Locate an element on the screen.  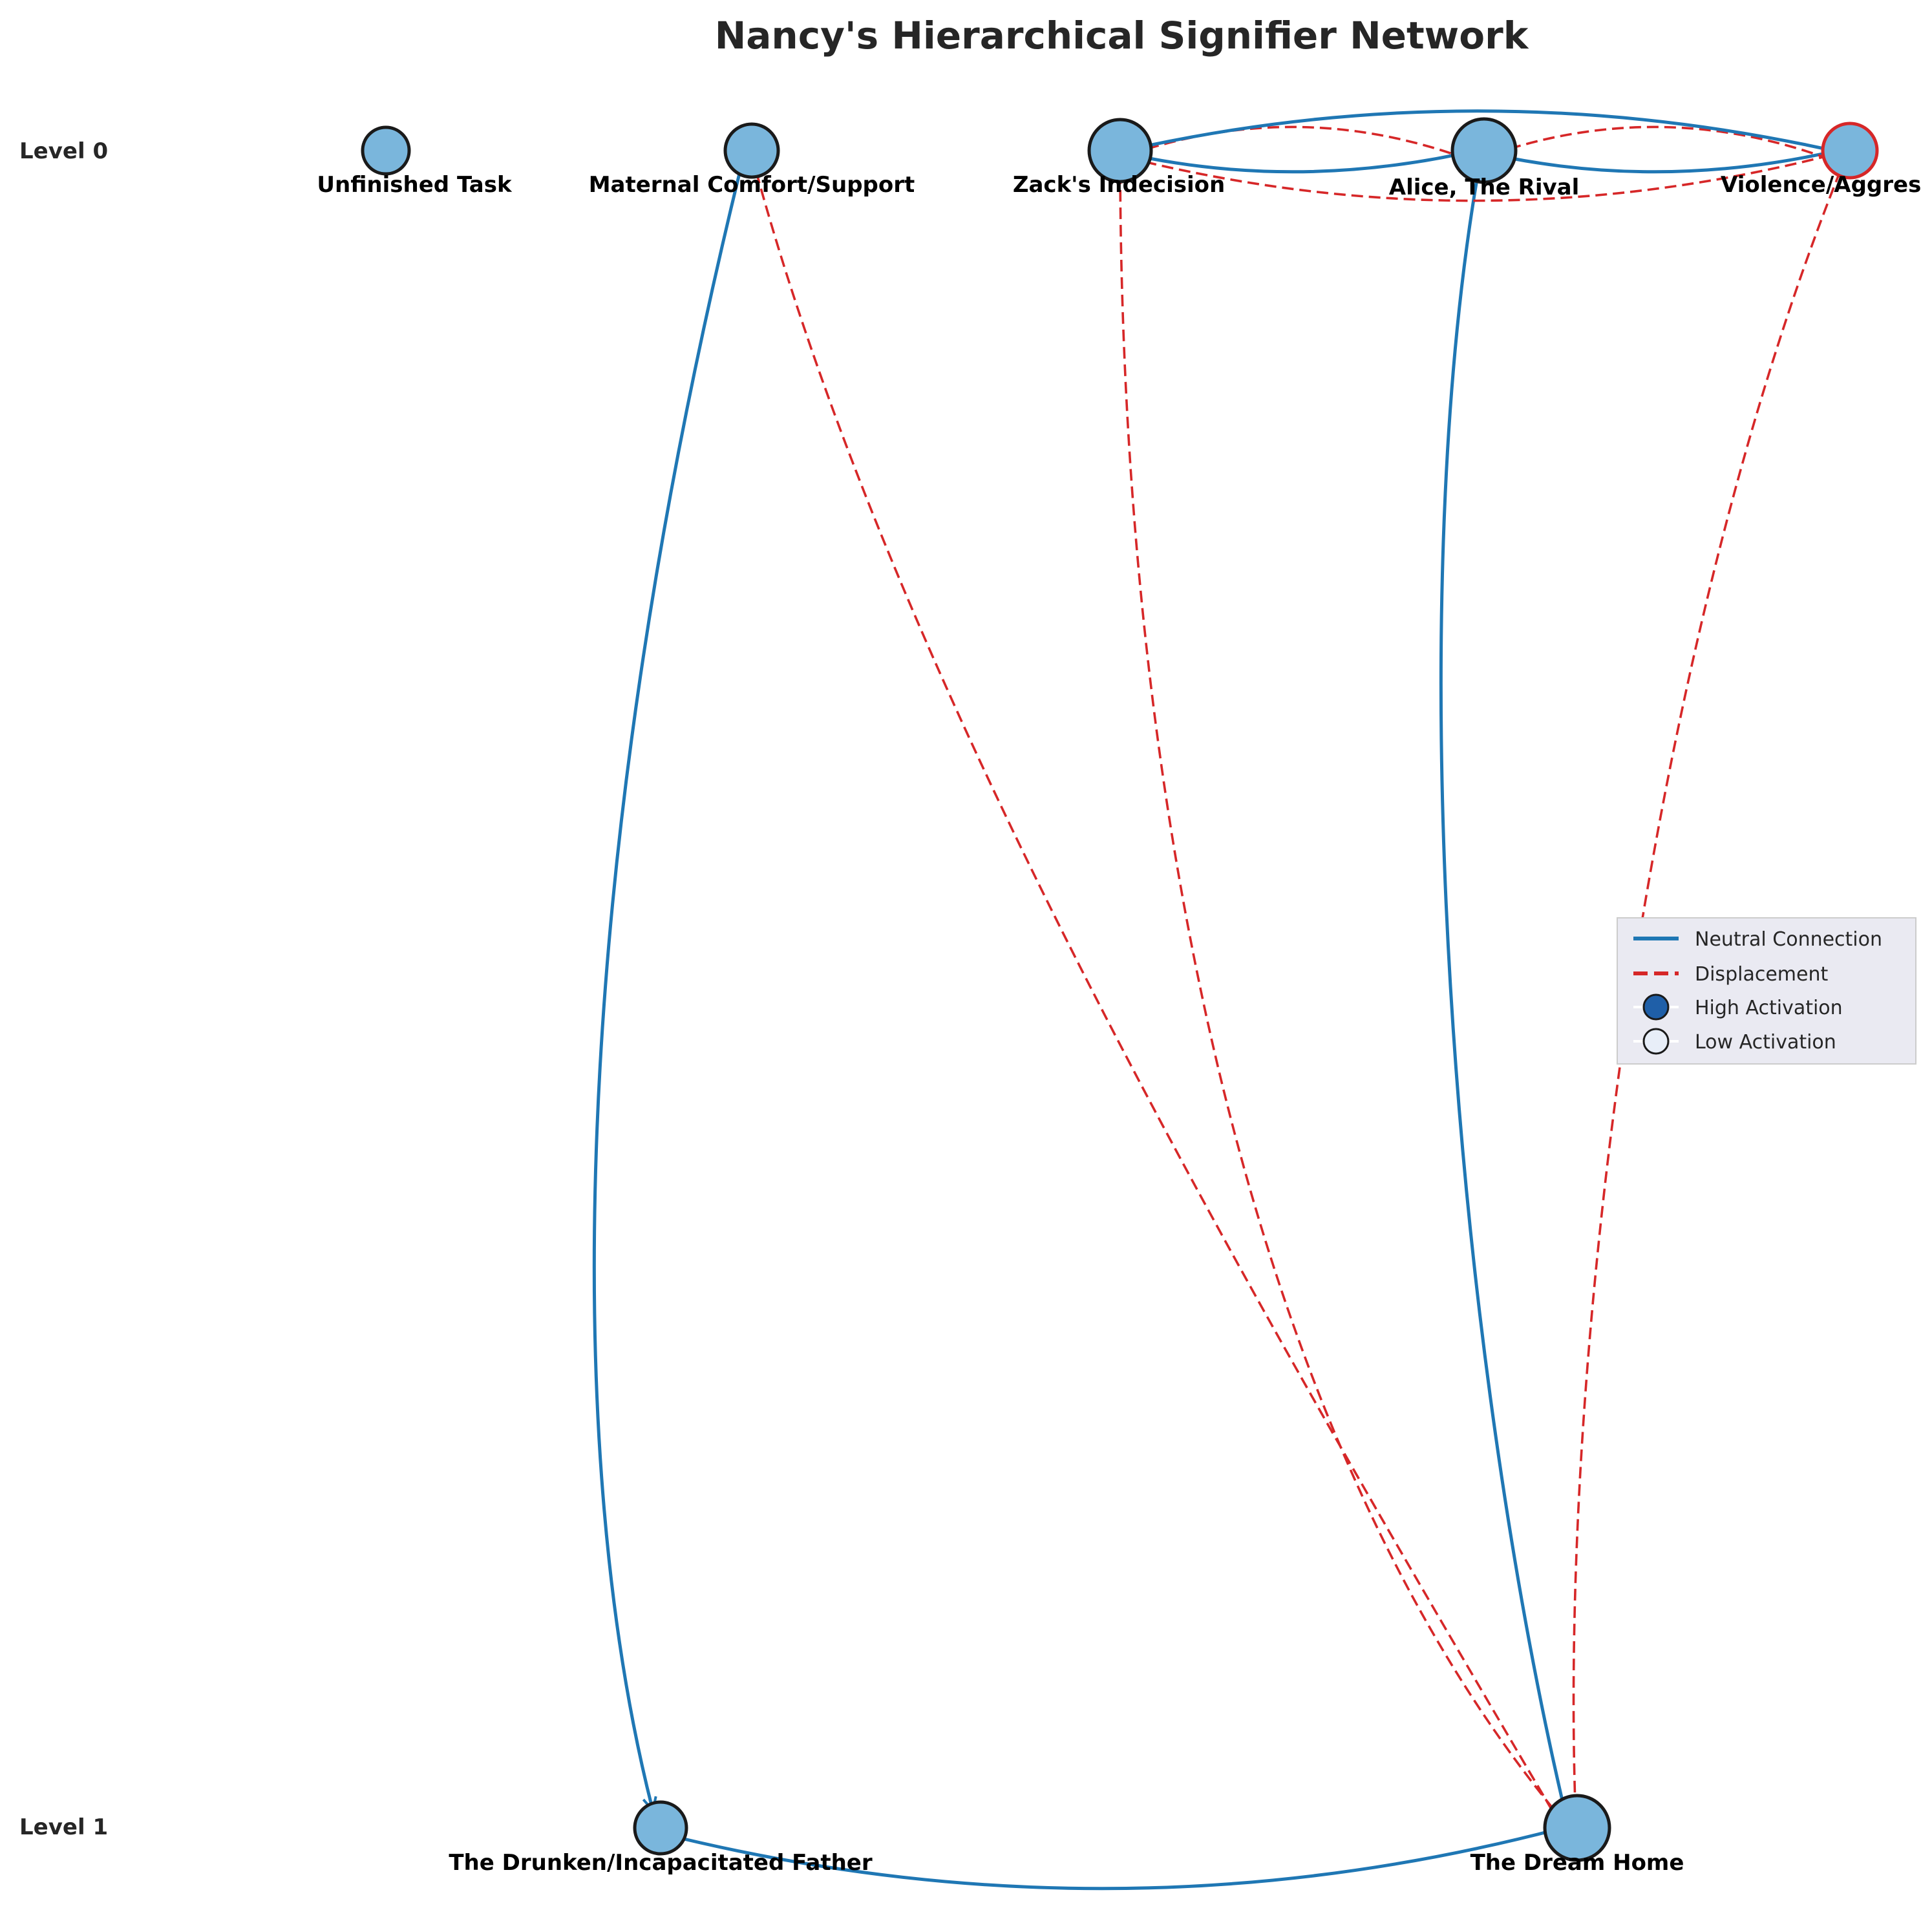
edge-violence-to-home is located at coordinates (1710, 988).